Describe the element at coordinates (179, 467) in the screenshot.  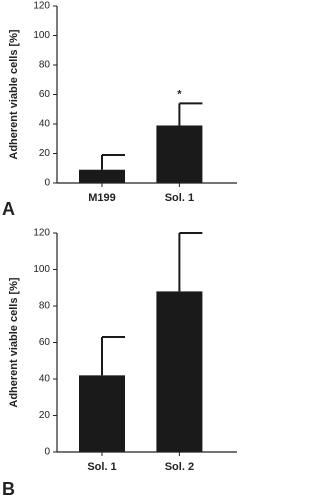
I see `x-tick-label: Sol. 2` at that location.